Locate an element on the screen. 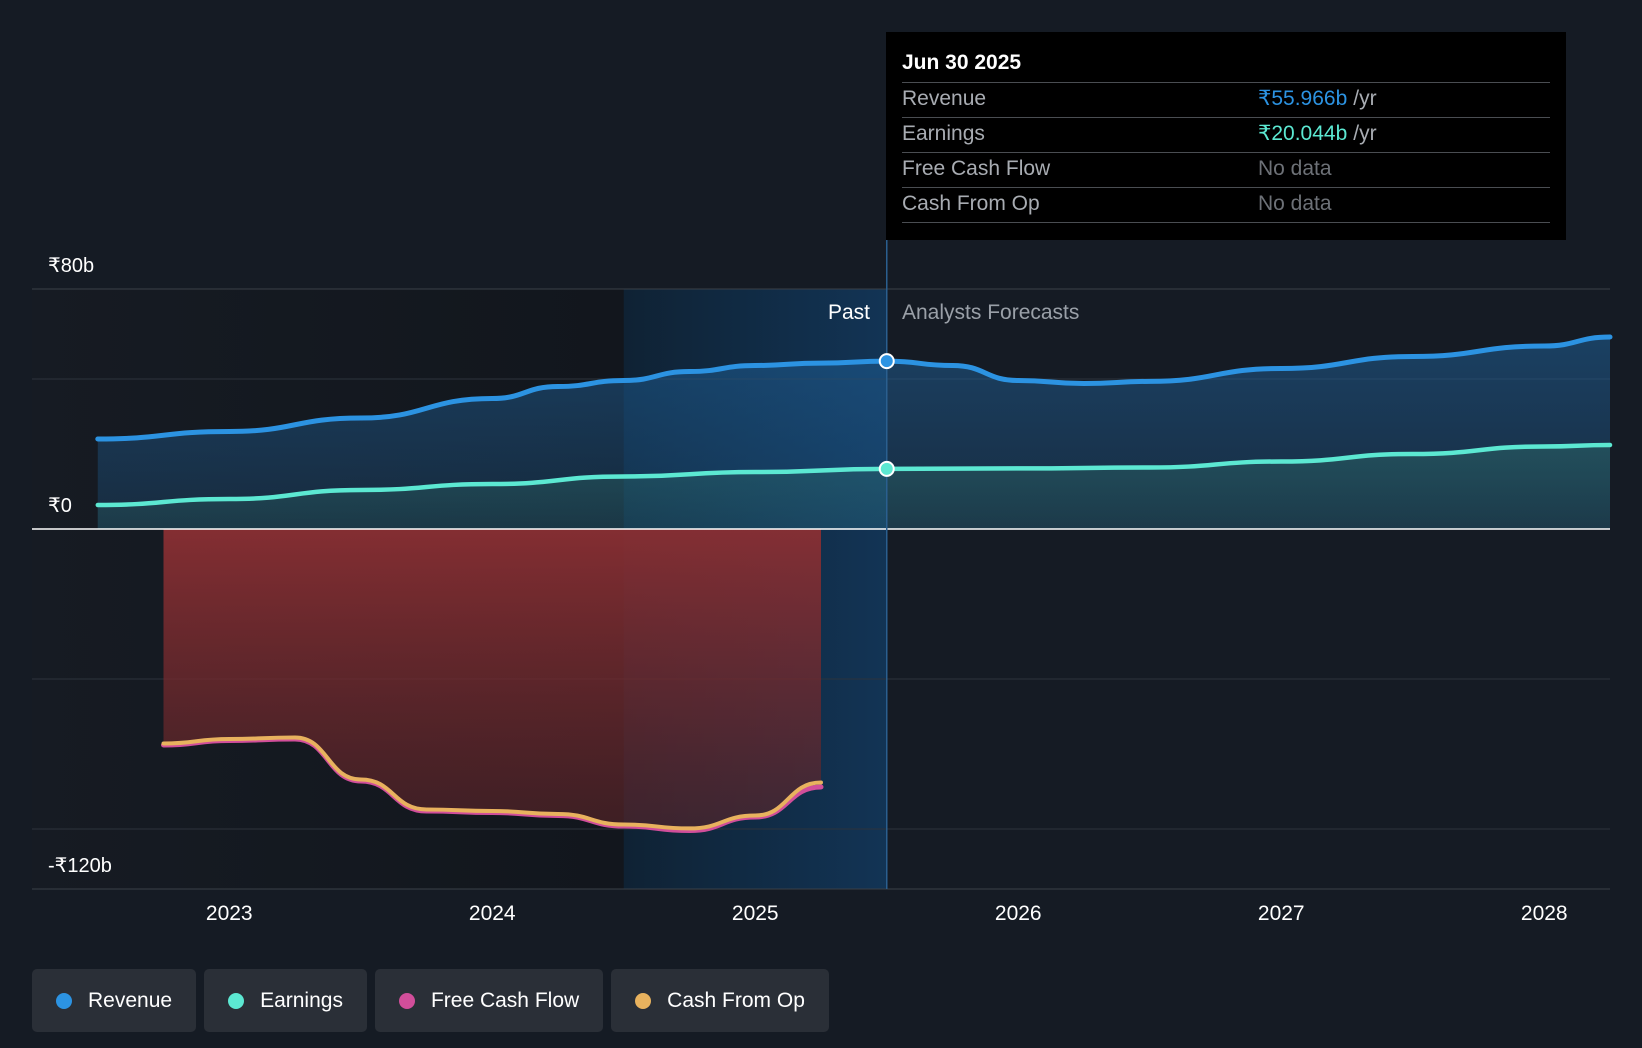  earnings-dot-icon is located at coordinates (236, 1000).